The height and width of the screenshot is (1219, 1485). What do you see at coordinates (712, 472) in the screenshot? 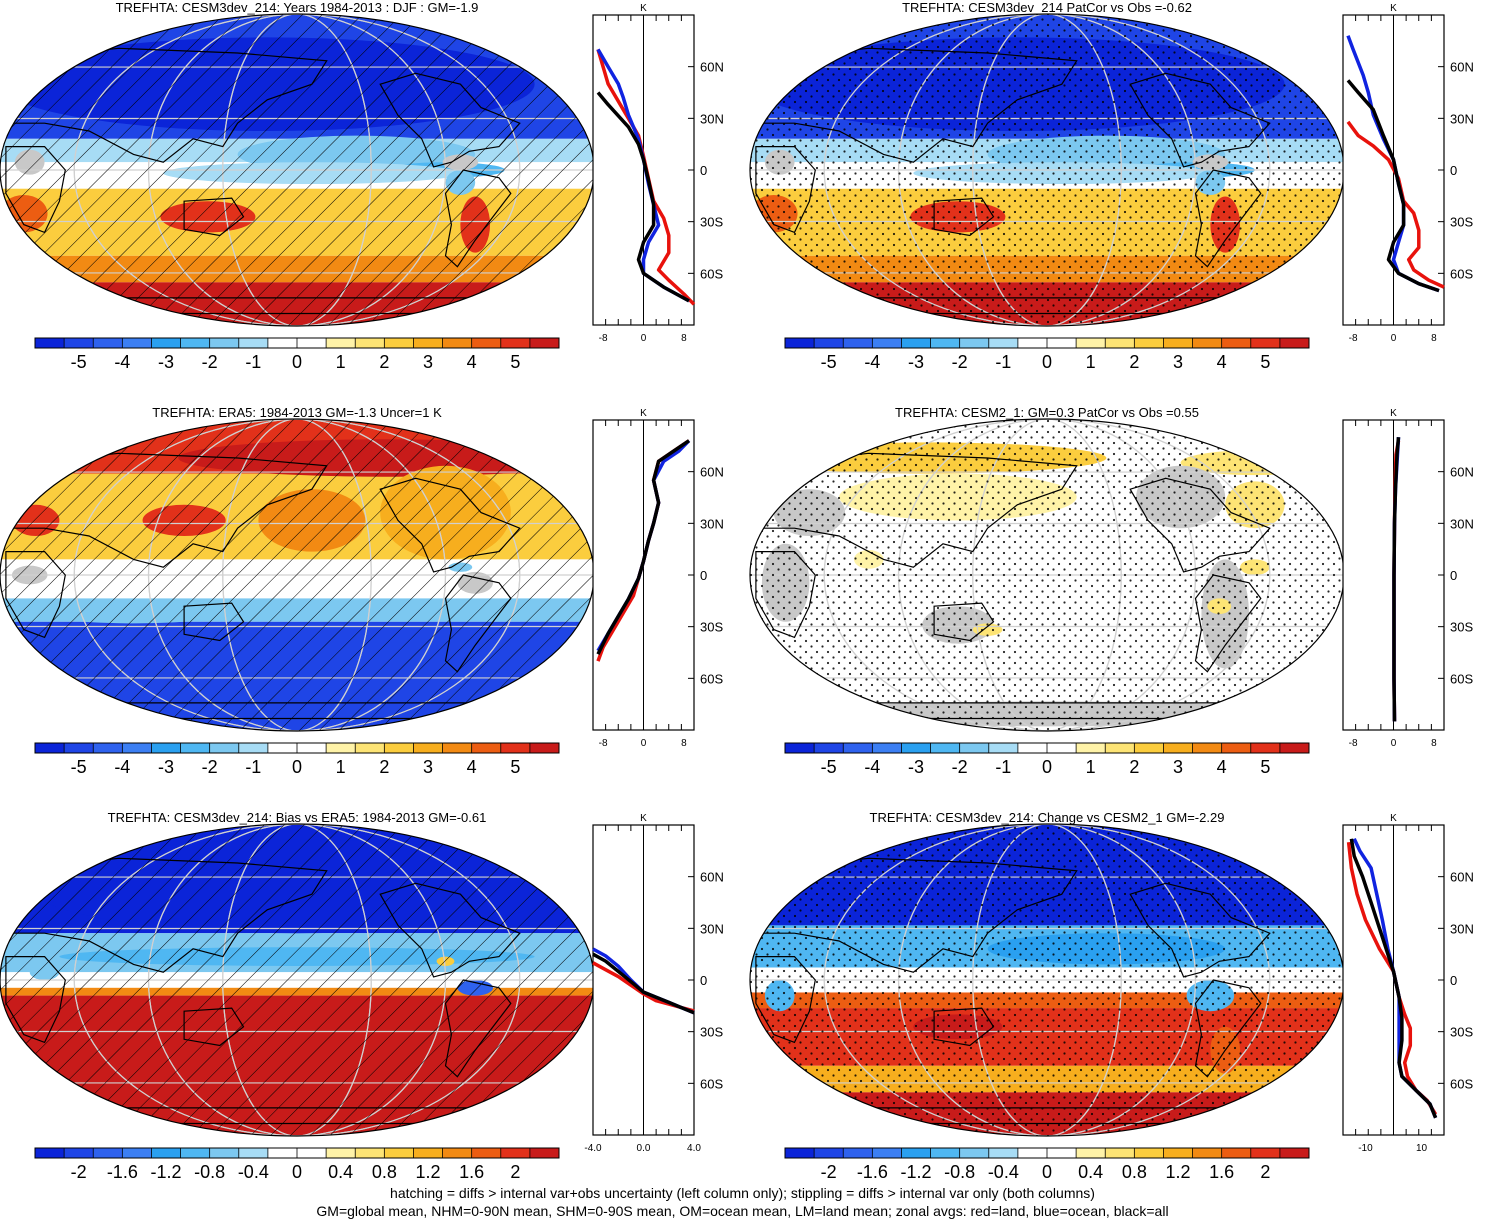
I see `zonal-lat-label: 60N` at bounding box center [712, 472].